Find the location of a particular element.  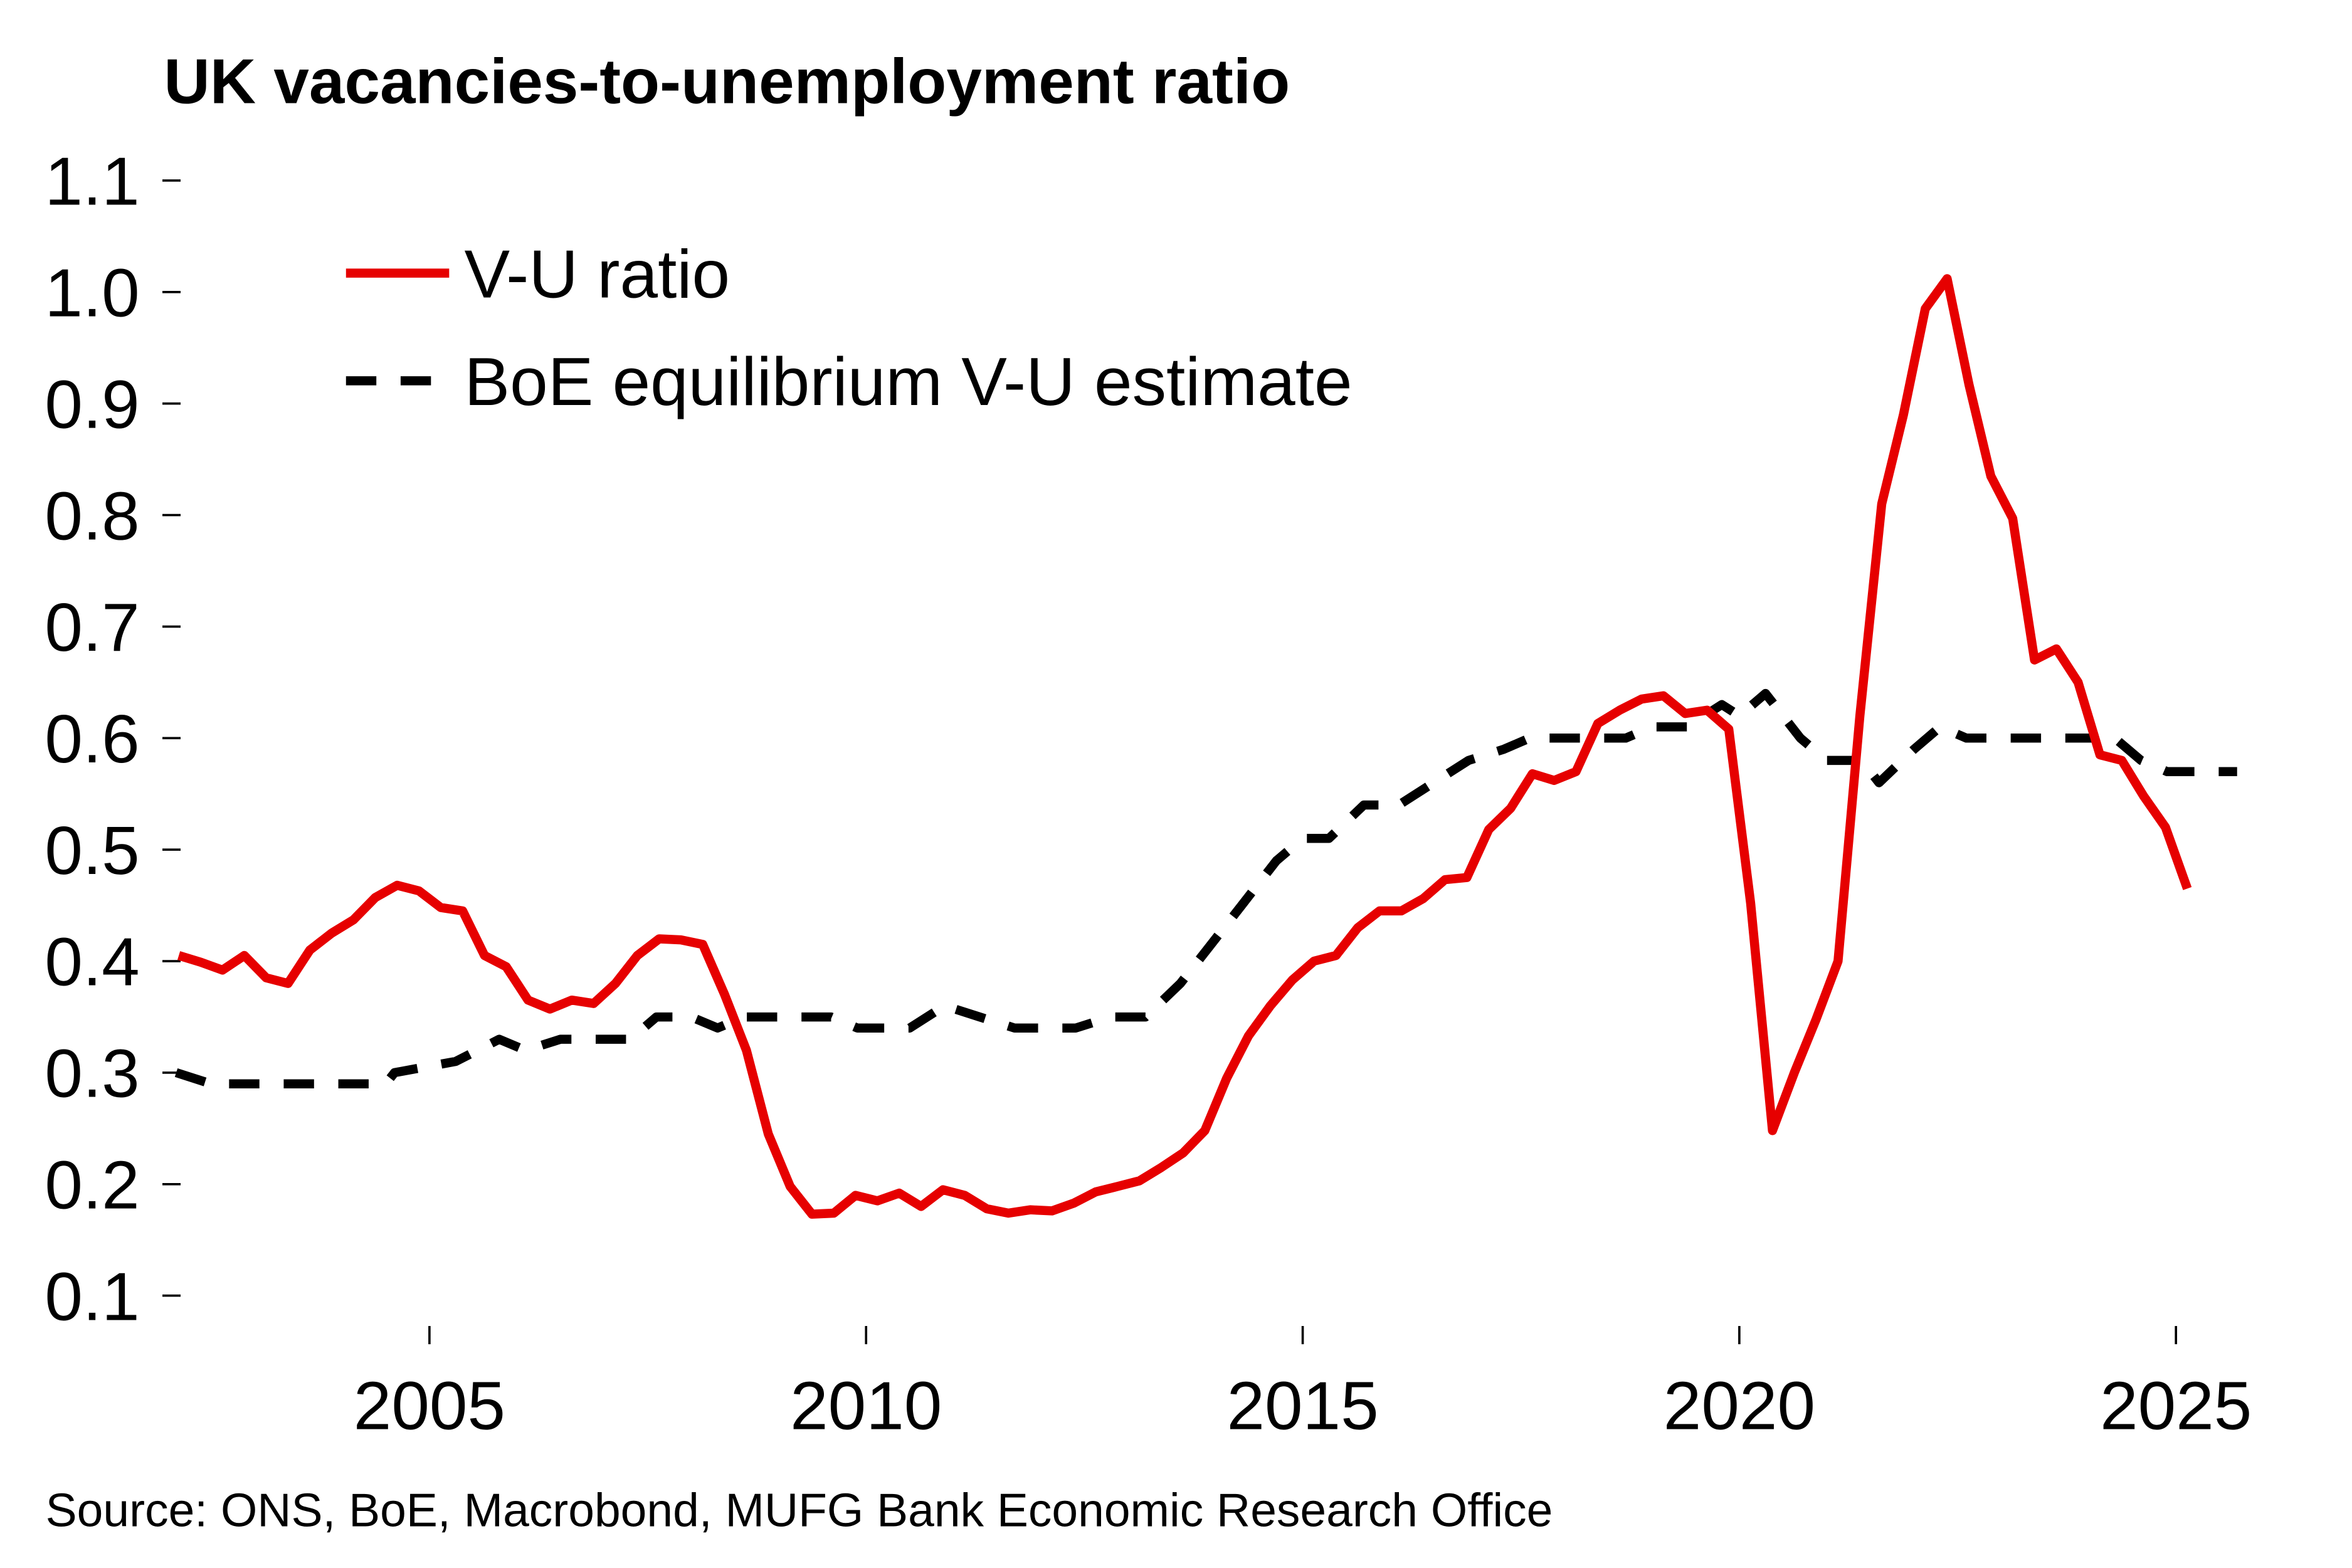

y-tick-label: 0.6 is located at coordinates (92, 739).